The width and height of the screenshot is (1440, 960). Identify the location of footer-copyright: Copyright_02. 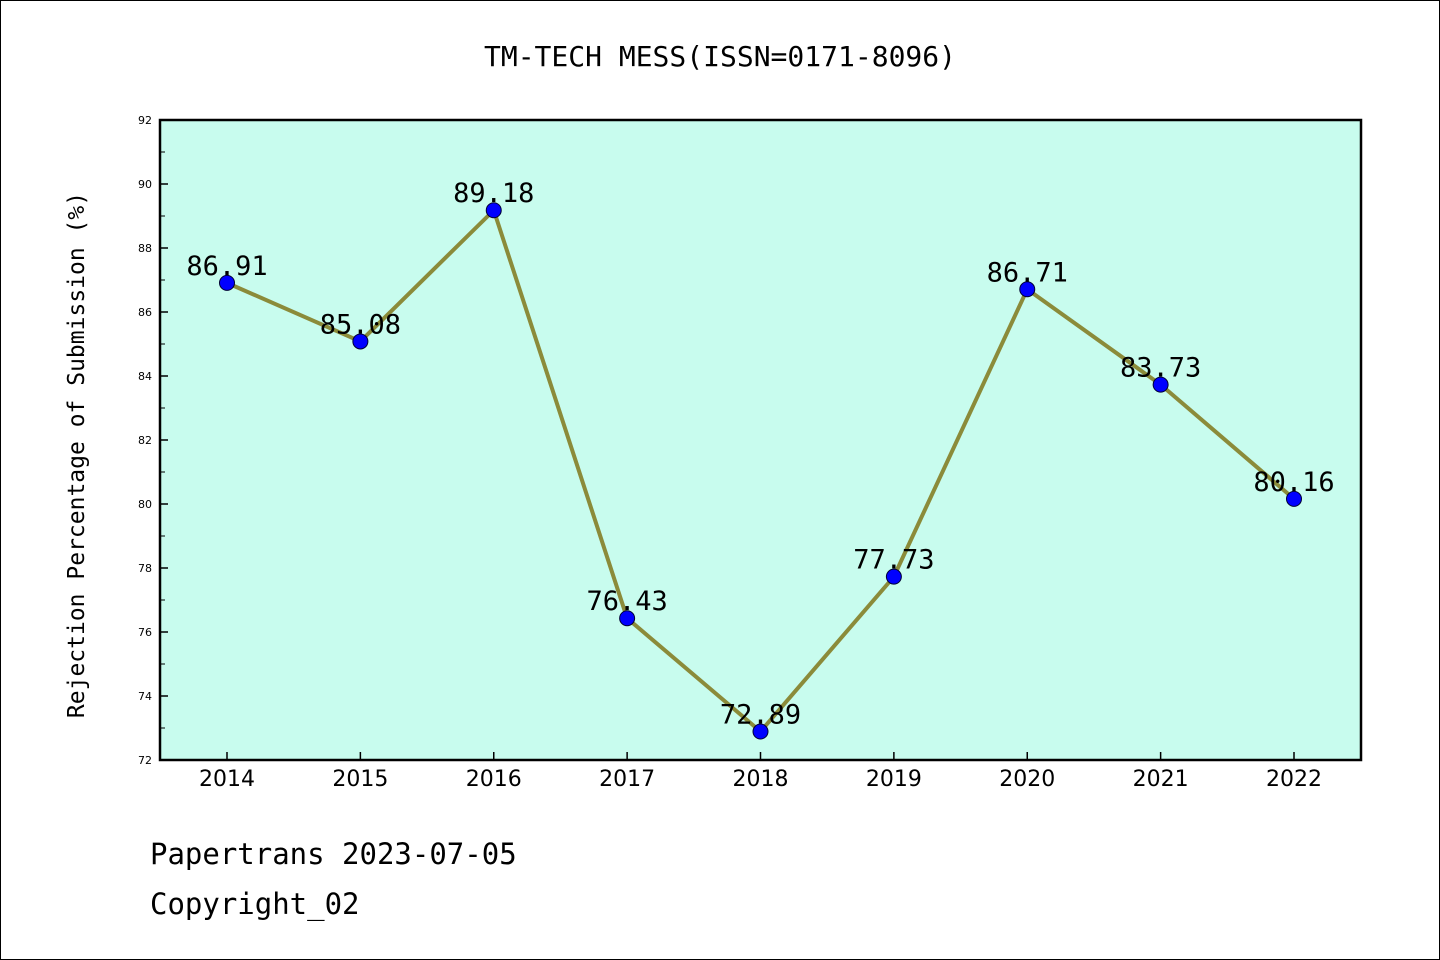
(255, 904).